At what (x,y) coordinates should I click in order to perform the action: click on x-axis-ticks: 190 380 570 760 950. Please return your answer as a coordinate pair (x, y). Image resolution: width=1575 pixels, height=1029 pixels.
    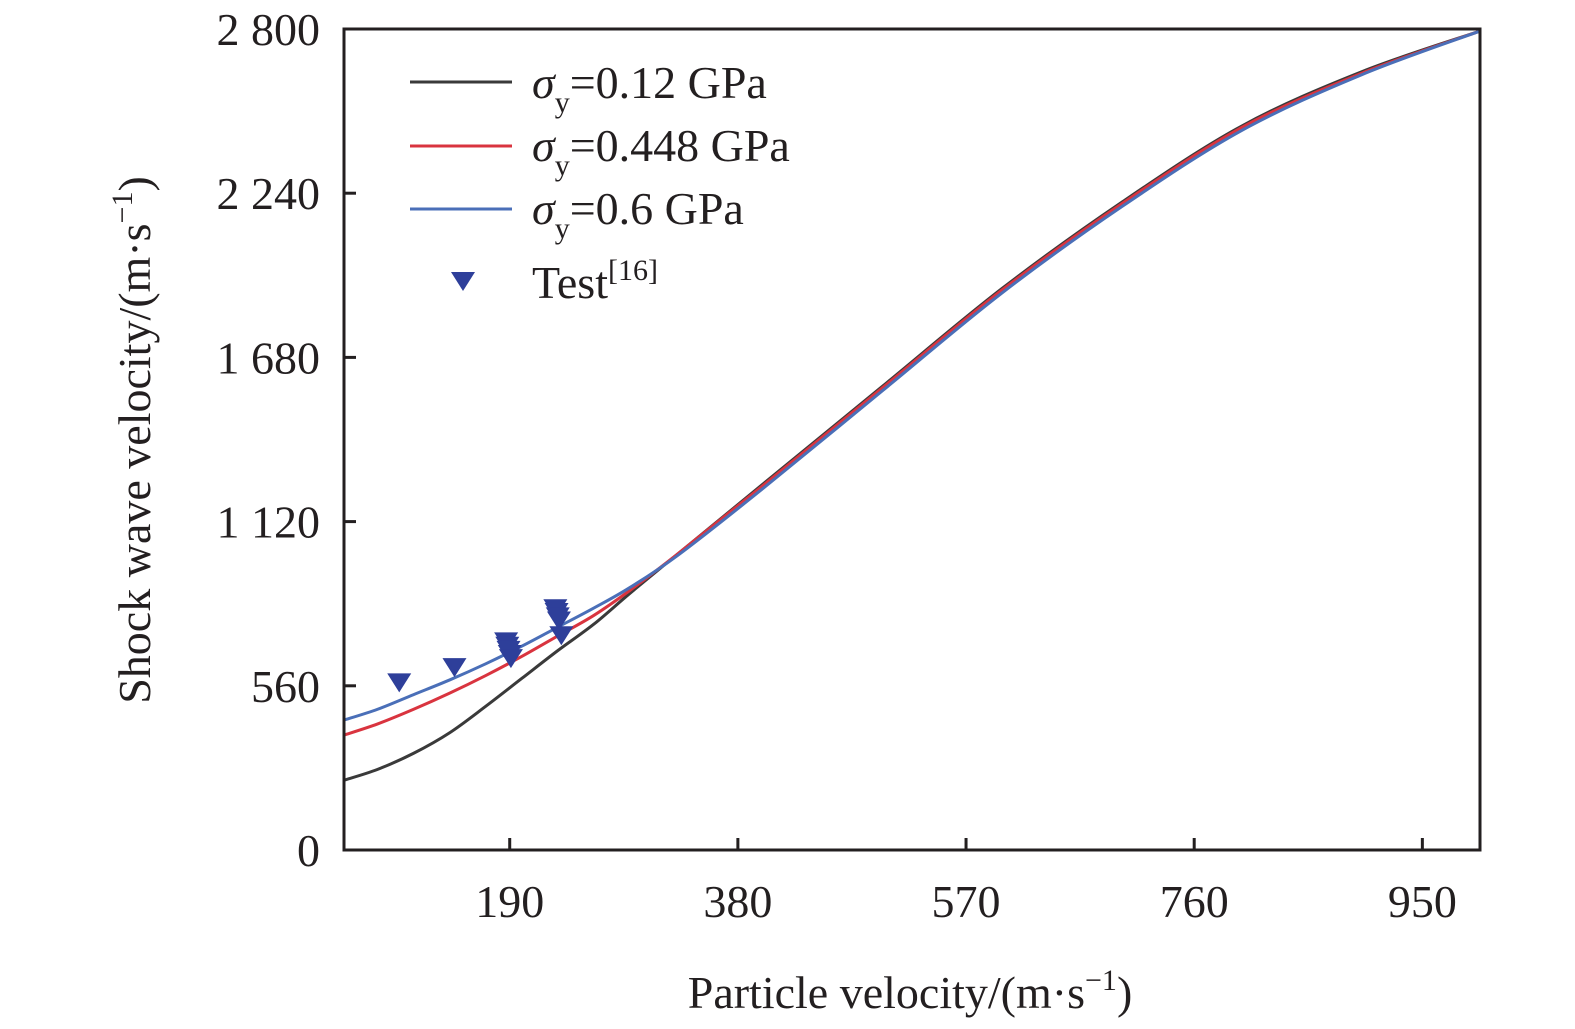
    Looking at the image, I should click on (966, 882).